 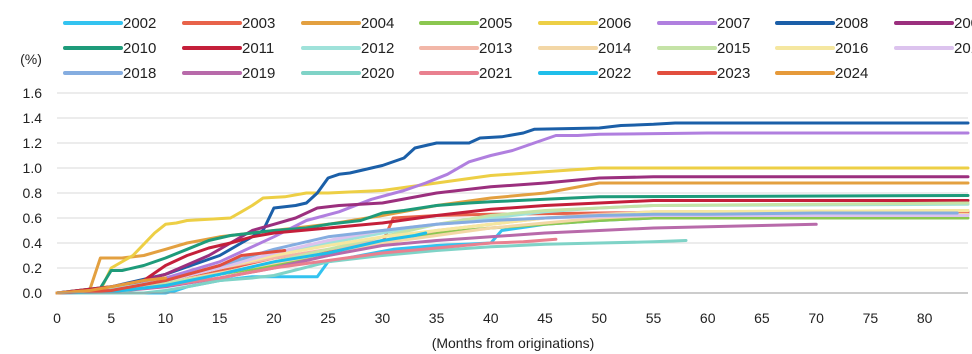 I want to click on legend-item-2022: 2022, so click(x=584, y=73).